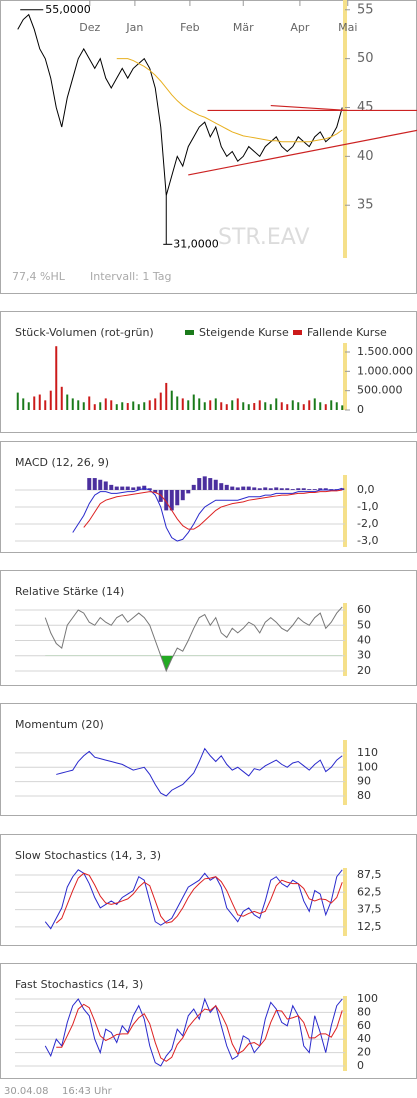 The image size is (417, 1098). What do you see at coordinates (367, 752) in the screenshot?
I see `y-tick-label: 110` at bounding box center [367, 752].